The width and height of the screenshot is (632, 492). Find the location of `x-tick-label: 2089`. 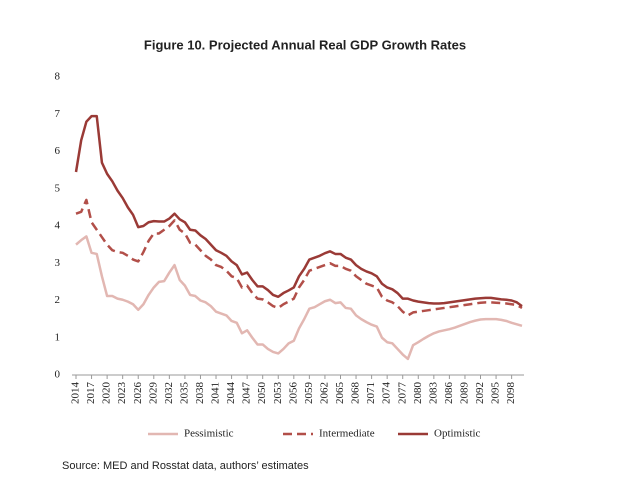

x-tick-label: 2089 is located at coordinates (464, 393).